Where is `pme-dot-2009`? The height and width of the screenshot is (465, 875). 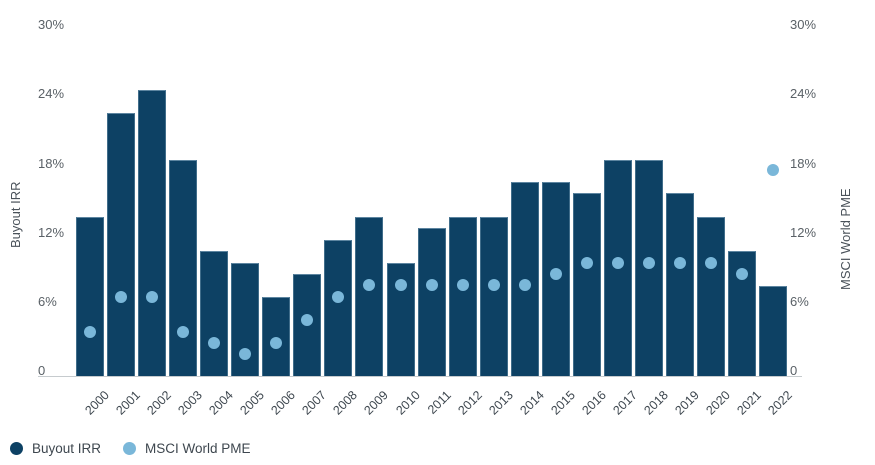 pme-dot-2009 is located at coordinates (369, 284).